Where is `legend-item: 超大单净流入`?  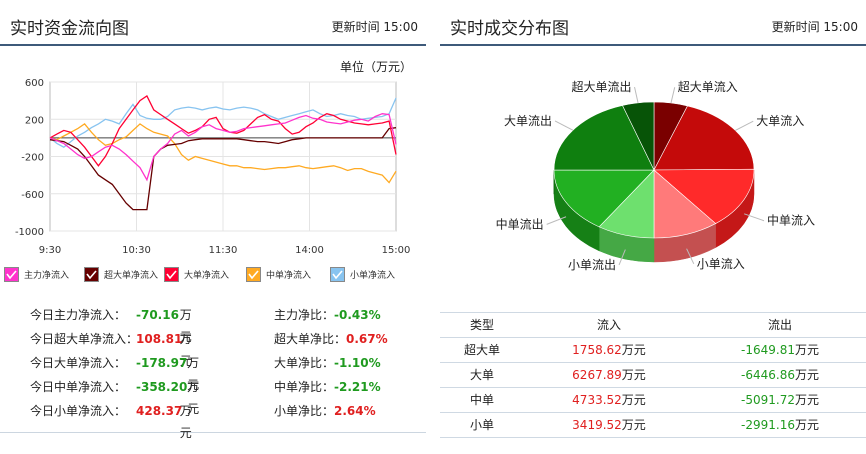 legend-item: 超大单净流入 is located at coordinates (121, 274).